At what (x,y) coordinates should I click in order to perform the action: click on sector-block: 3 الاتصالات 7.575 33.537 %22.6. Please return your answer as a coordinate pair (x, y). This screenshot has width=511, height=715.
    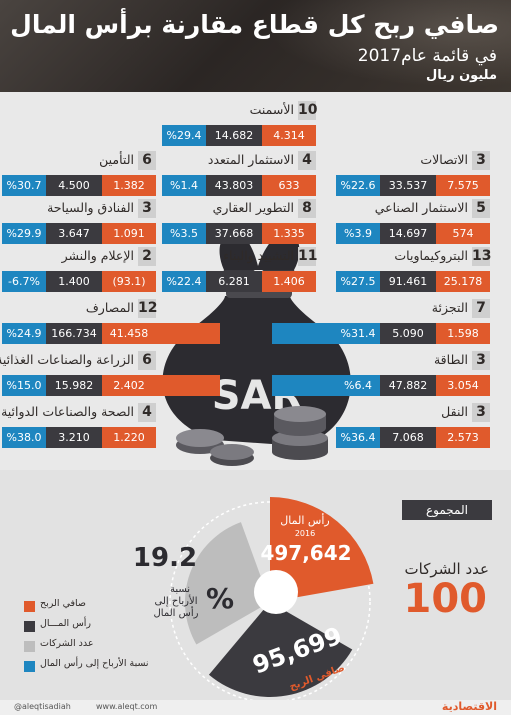
    Looking at the image, I should click on (413, 178).